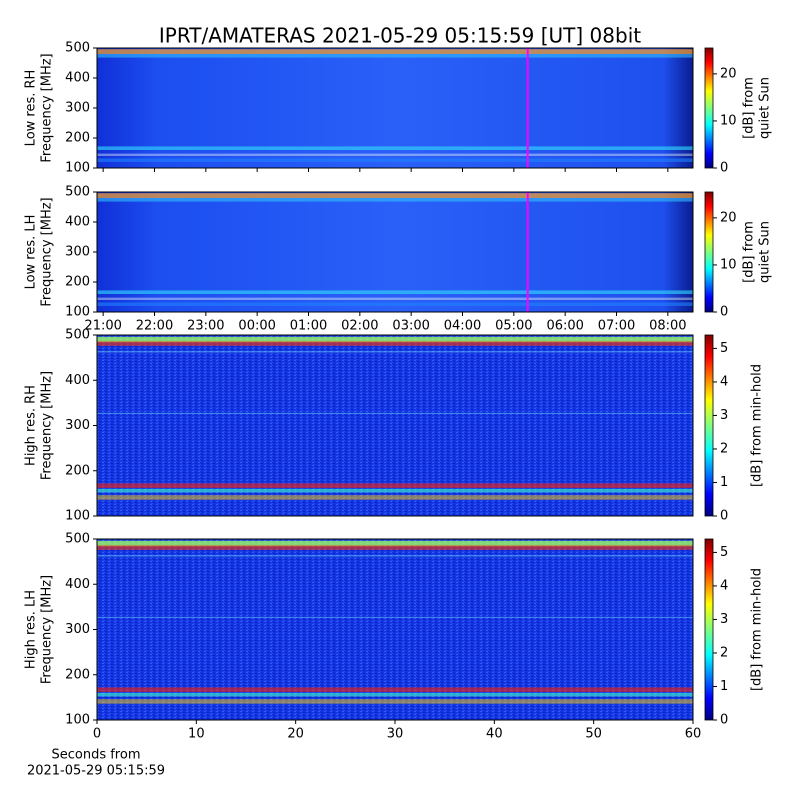 This screenshot has width=800, height=800. I want to click on x-tick-label: 07:00, so click(616, 326).